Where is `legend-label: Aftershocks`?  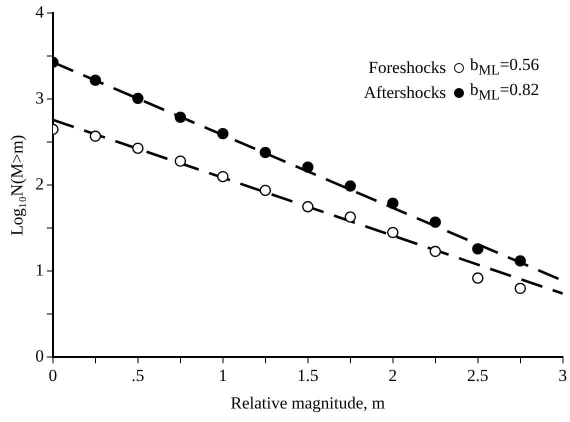 legend-label: Aftershocks is located at coordinates (405, 93).